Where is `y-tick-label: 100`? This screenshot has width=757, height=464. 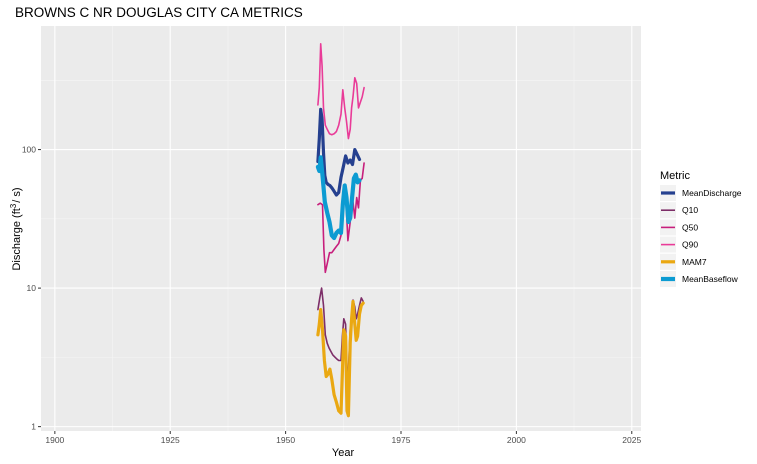
y-tick-label: 100 is located at coordinates (29, 150).